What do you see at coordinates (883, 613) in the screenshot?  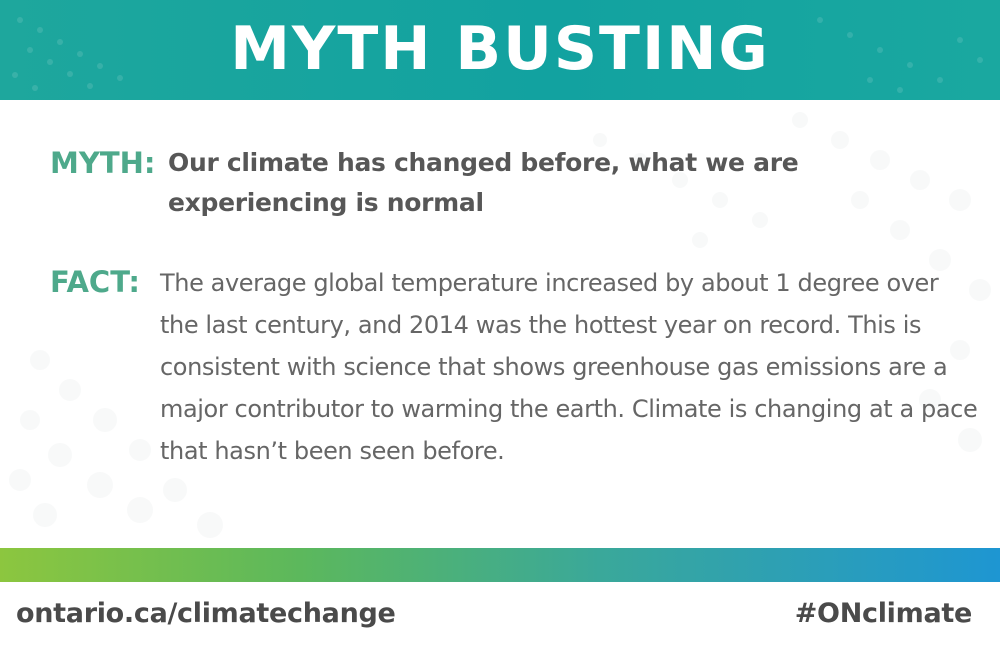 I see `footer-hashtag: #ONclimate` at bounding box center [883, 613].